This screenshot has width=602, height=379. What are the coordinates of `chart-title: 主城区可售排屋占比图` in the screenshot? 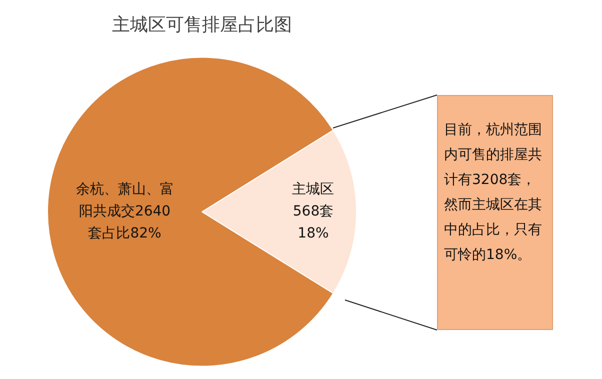 It's located at (202, 25).